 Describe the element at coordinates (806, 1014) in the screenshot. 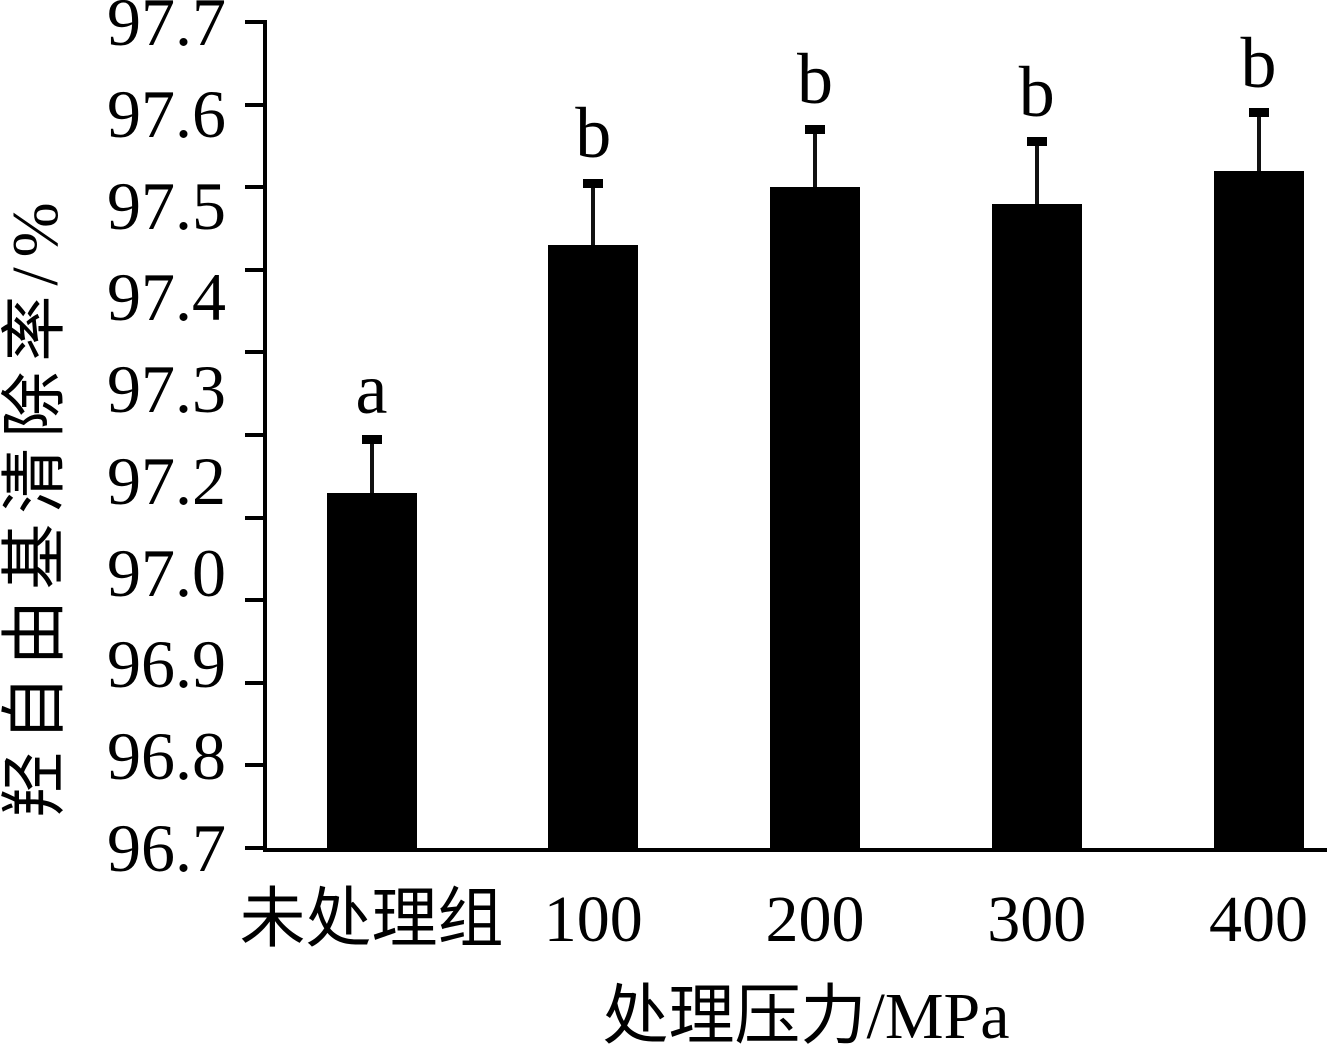

I see `x-axis-title: 处理压力/MPa` at that location.